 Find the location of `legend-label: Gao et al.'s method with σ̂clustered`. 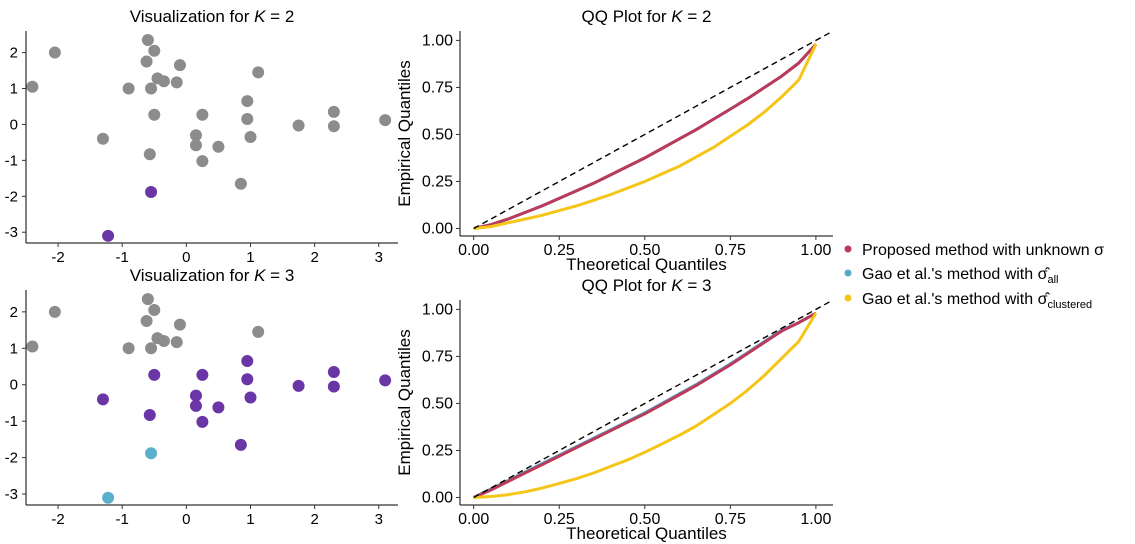

legend-label: Gao et al.'s method with σ̂clustered is located at coordinates (977, 301).